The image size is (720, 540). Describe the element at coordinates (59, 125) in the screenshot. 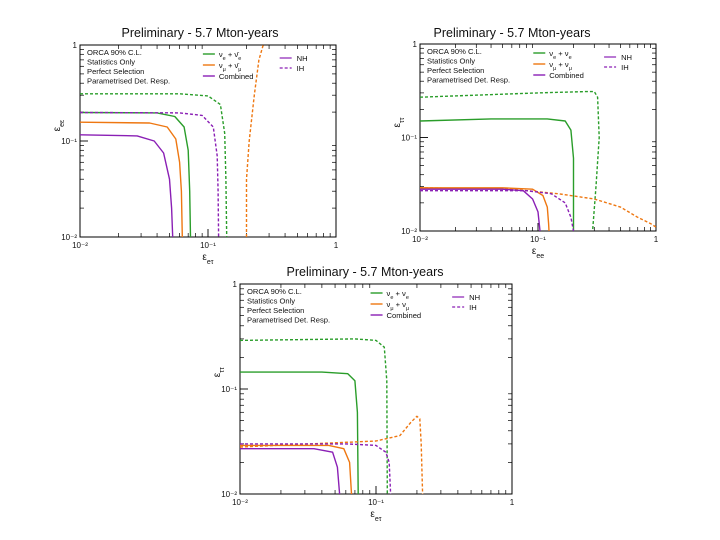

I see `y-axis-label: εeε` at that location.